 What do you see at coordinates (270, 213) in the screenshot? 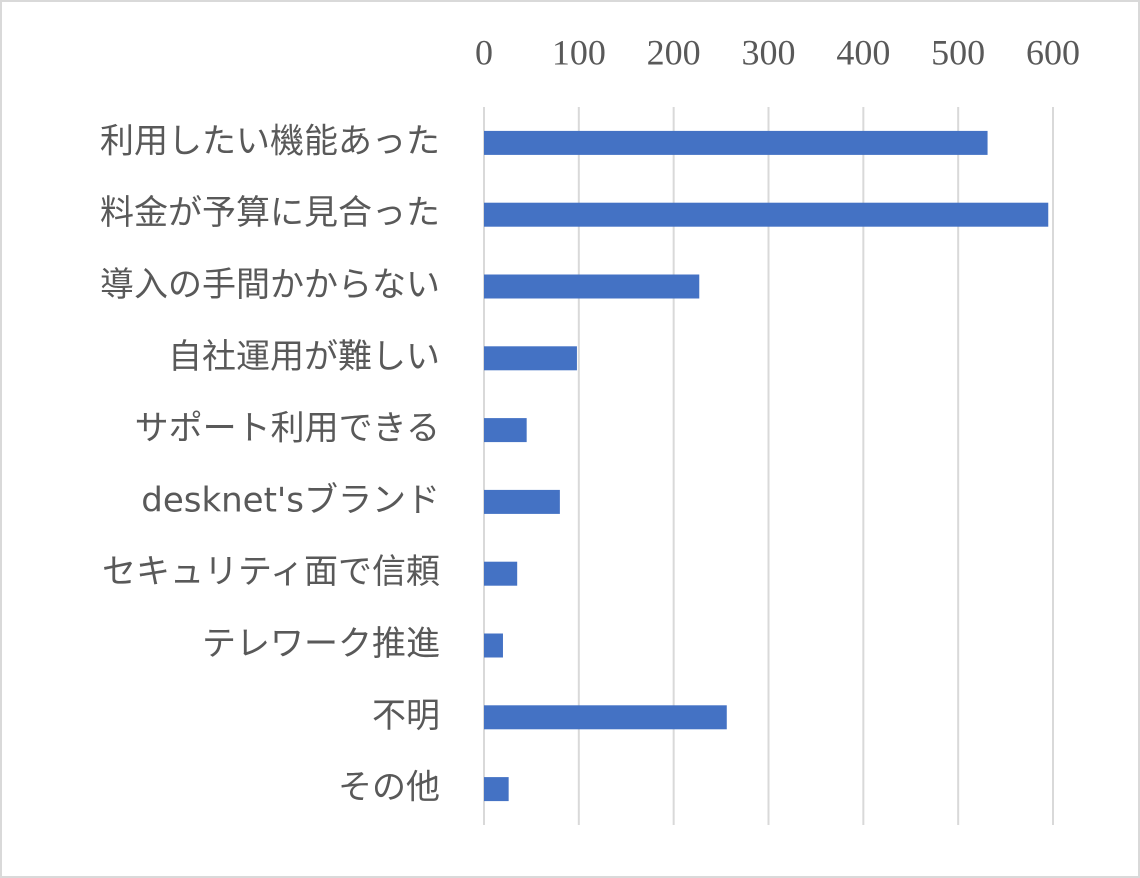
I see `y-tick-label: 料金が予算に見合った` at bounding box center [270, 213].